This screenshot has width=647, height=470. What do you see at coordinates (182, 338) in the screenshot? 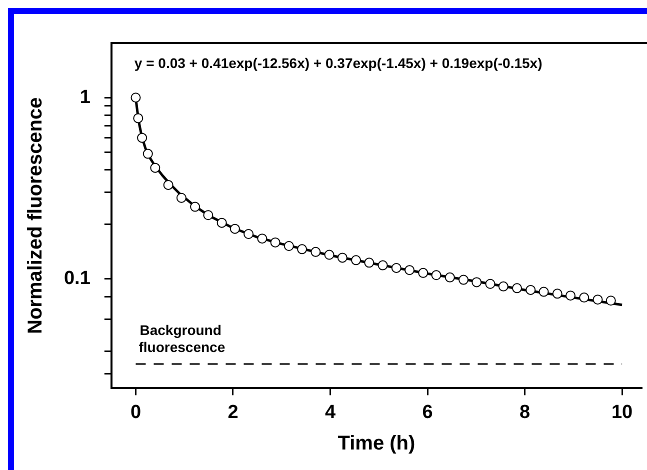
I see `ref-line-label: Background fluorescence` at bounding box center [182, 338].